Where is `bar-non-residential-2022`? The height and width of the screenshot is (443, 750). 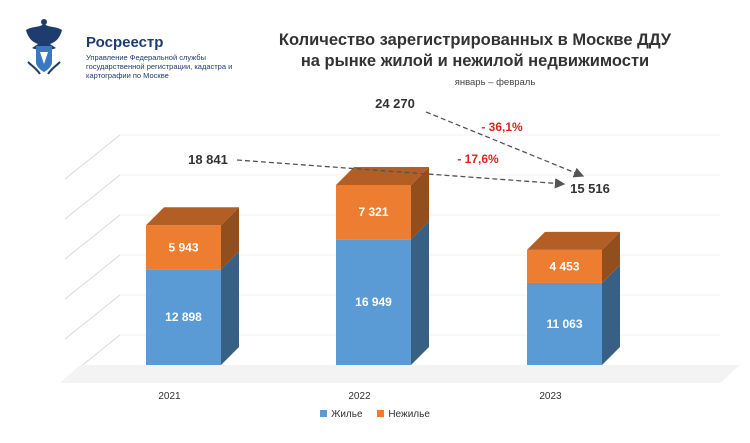
bar-non-residential-2022 is located at coordinates (373, 212).